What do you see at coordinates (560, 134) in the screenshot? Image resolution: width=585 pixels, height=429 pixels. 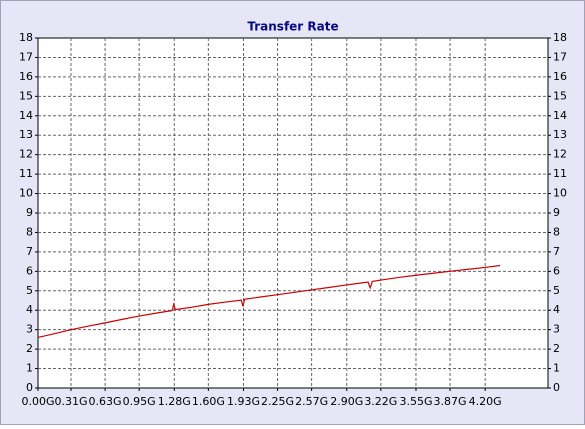 I see `y2-tick-label: 13` at bounding box center [560, 134].